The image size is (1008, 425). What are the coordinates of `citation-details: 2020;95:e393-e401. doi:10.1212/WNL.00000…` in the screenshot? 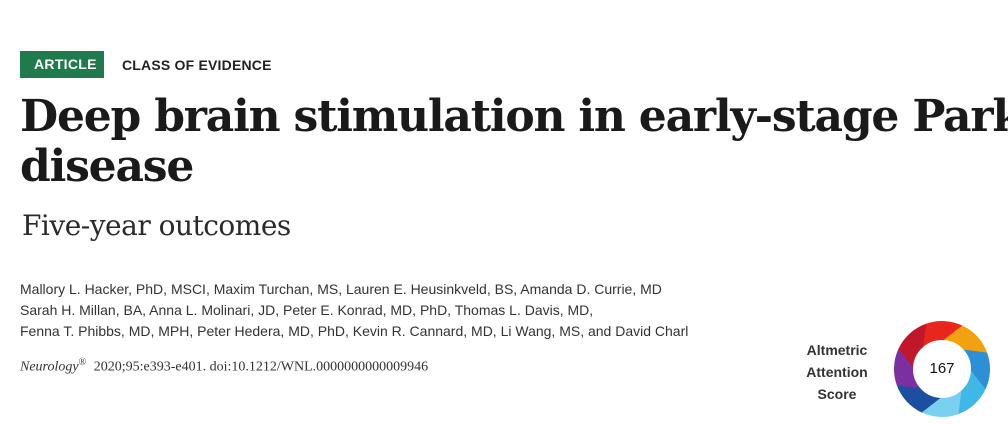 It's located at (261, 367).